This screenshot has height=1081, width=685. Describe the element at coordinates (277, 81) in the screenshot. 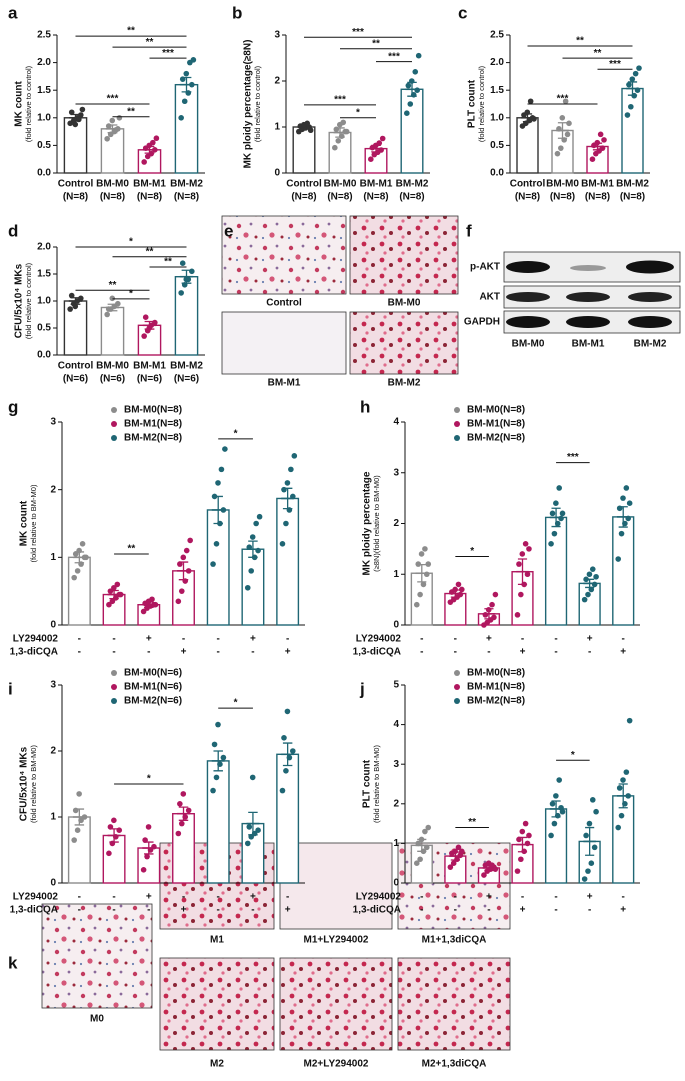

I see `y-tick-label: 2` at that location.